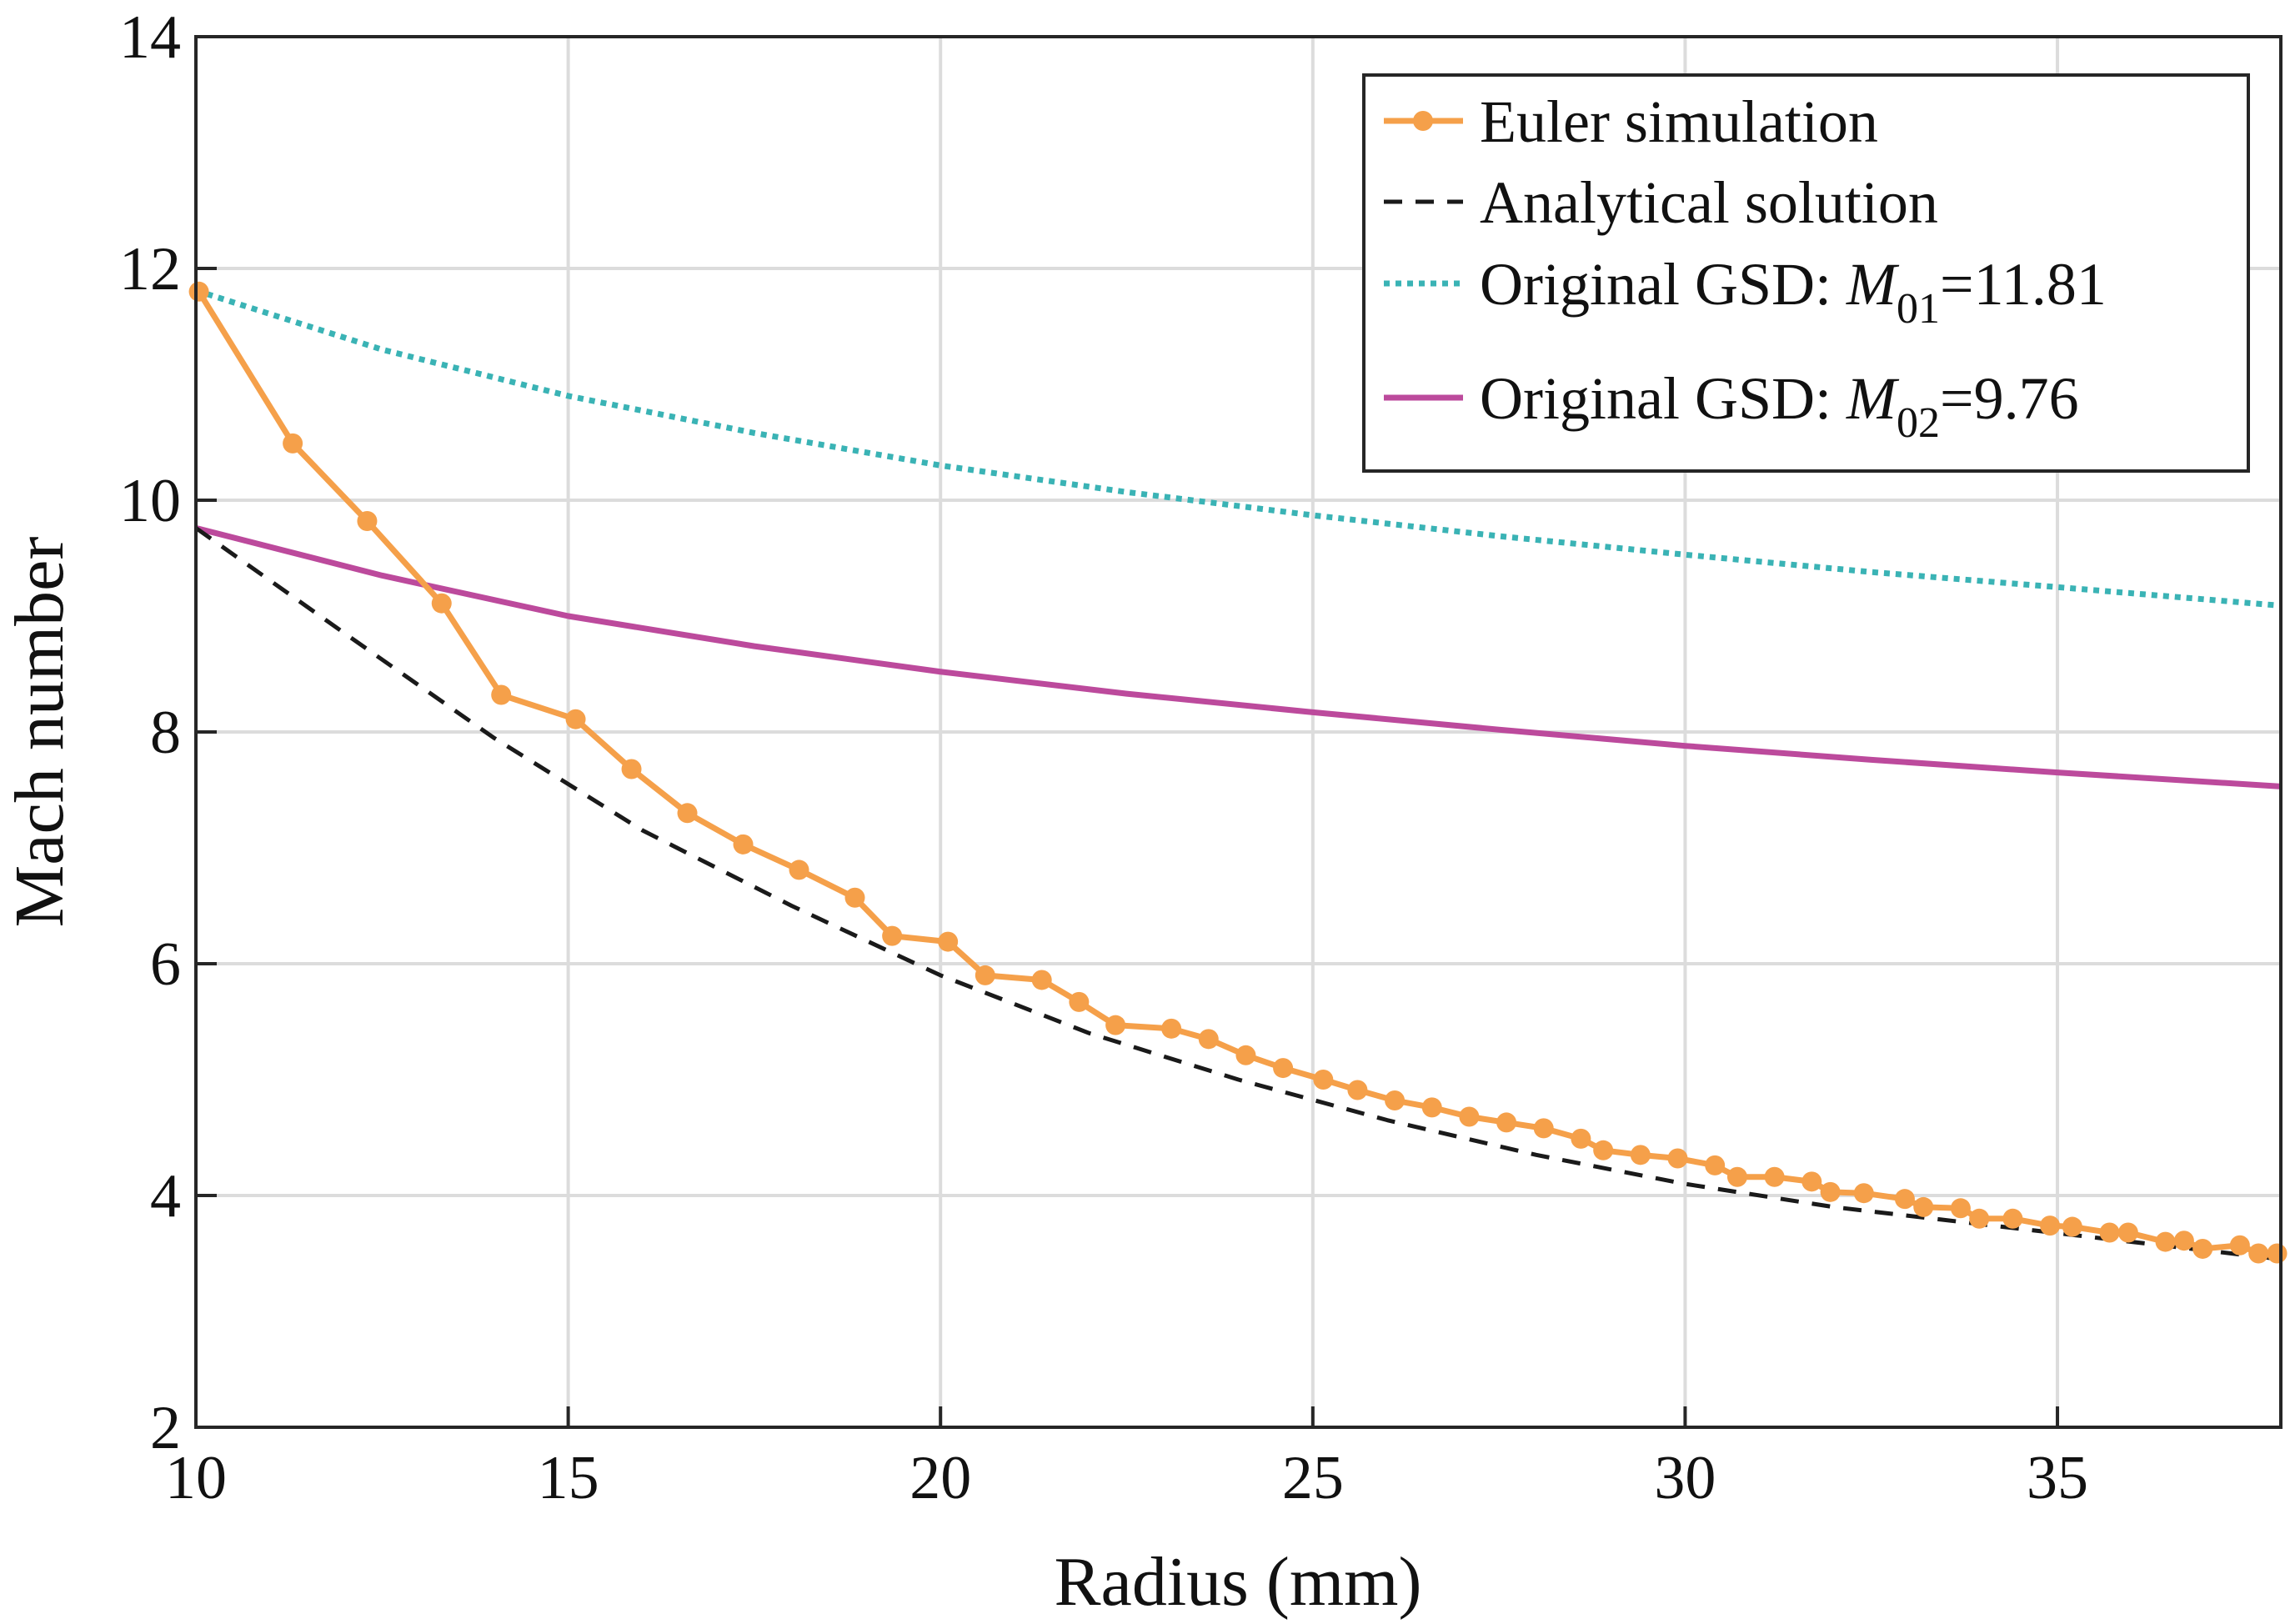 The height and width of the screenshot is (1624, 2295). What do you see at coordinates (2057, 1478) in the screenshot?
I see `x-tick-label: 35` at bounding box center [2057, 1478].